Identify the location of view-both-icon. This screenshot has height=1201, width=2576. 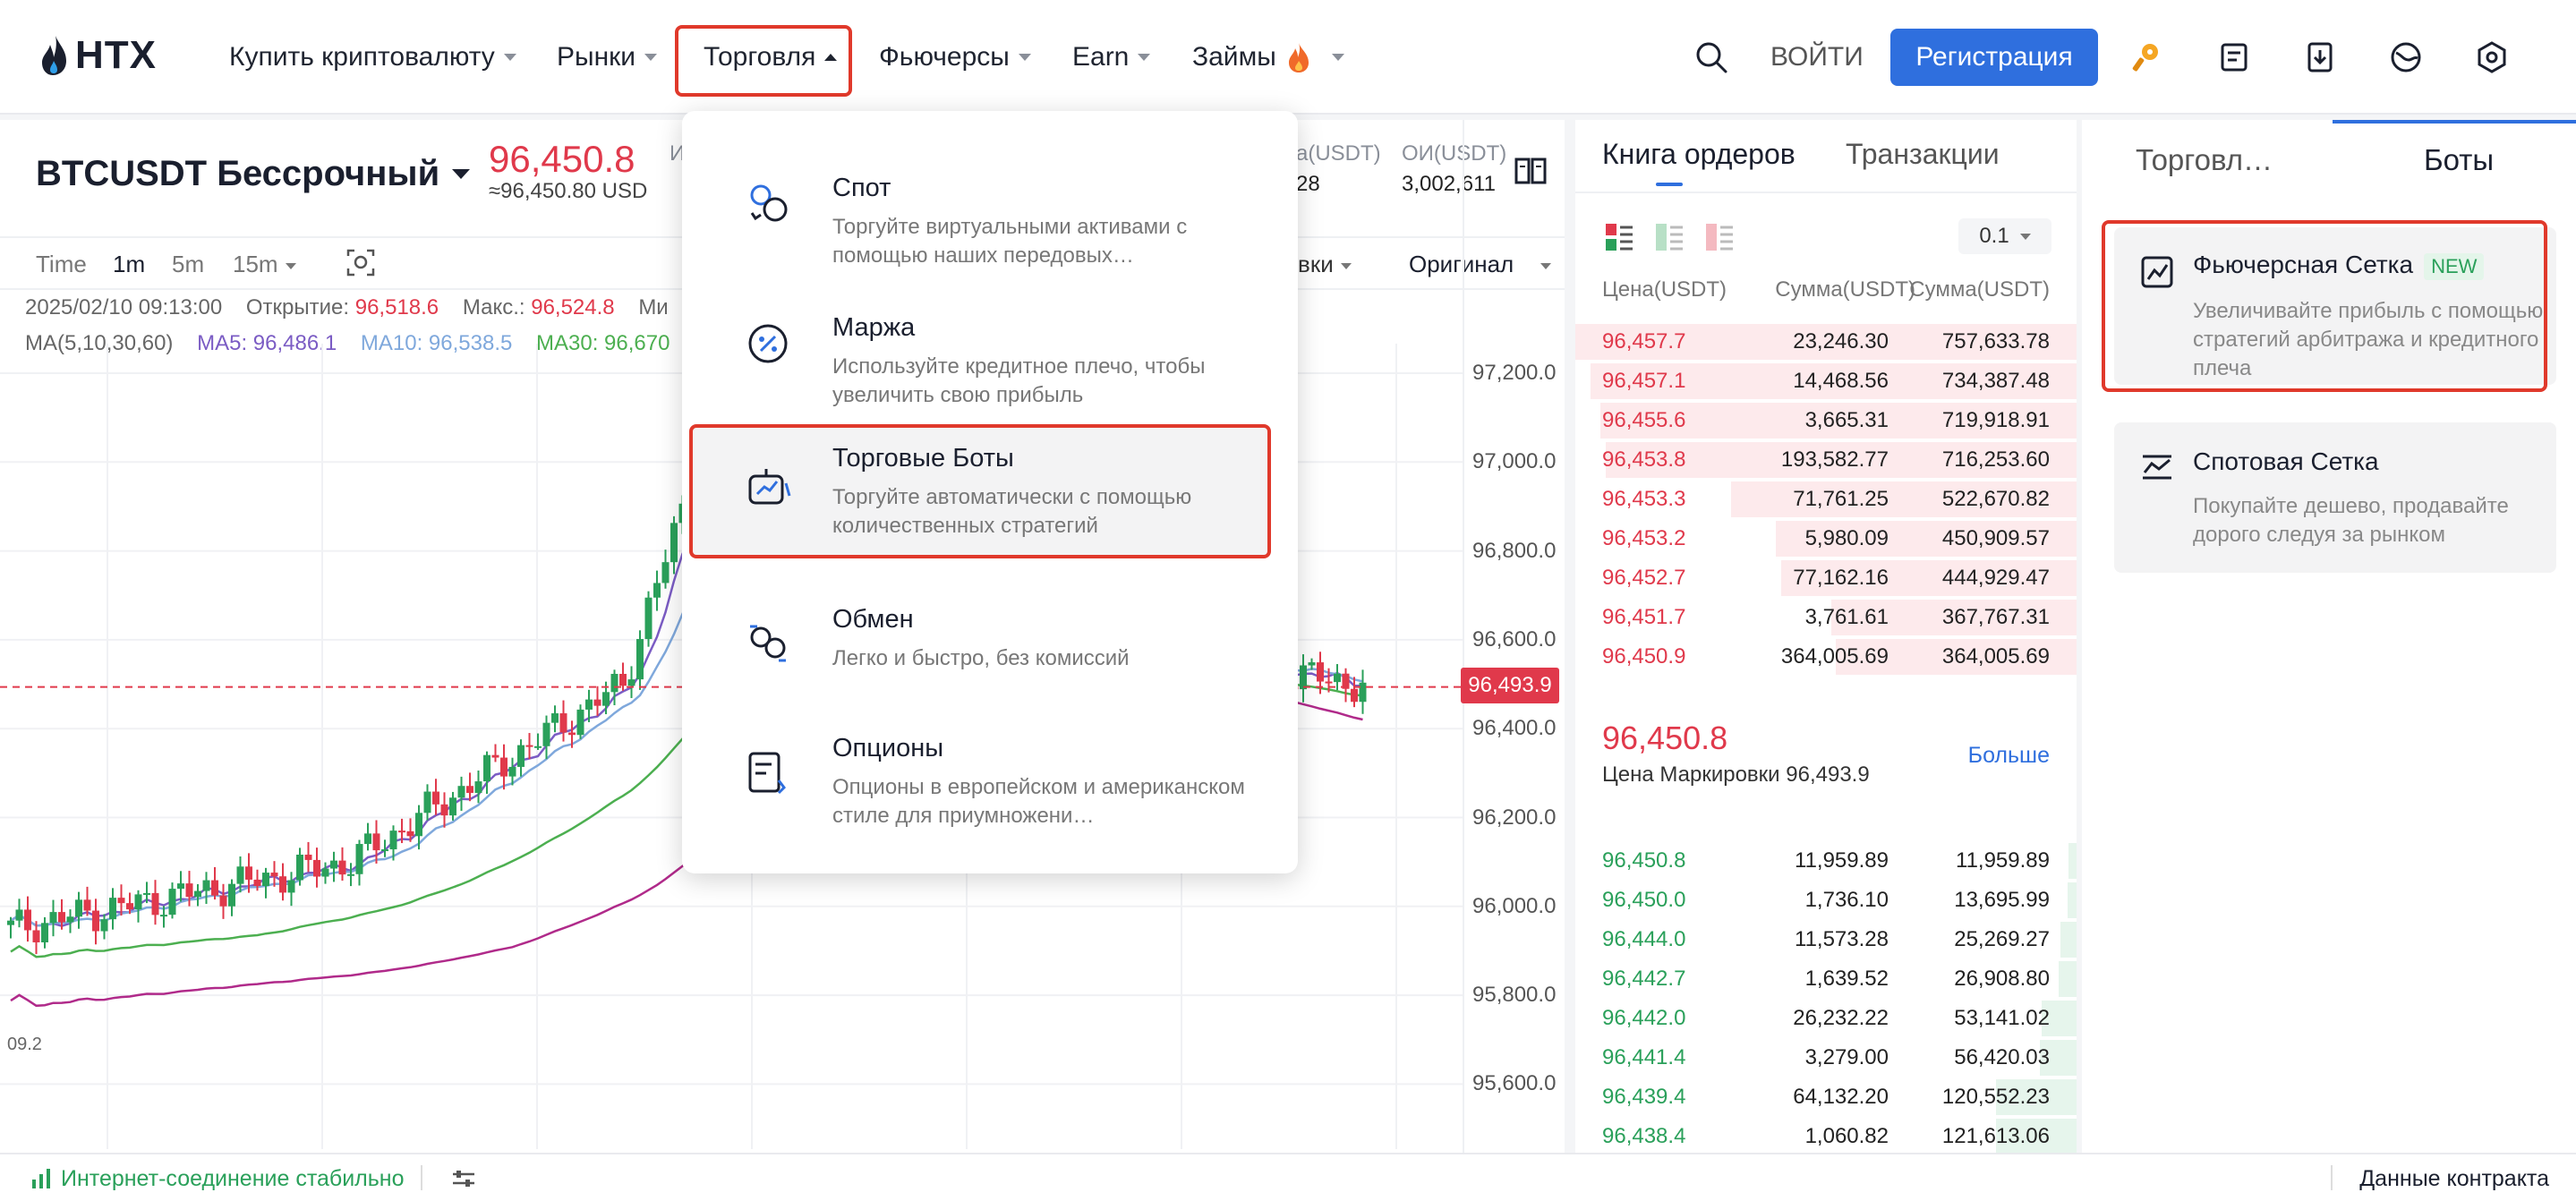
(1619, 237).